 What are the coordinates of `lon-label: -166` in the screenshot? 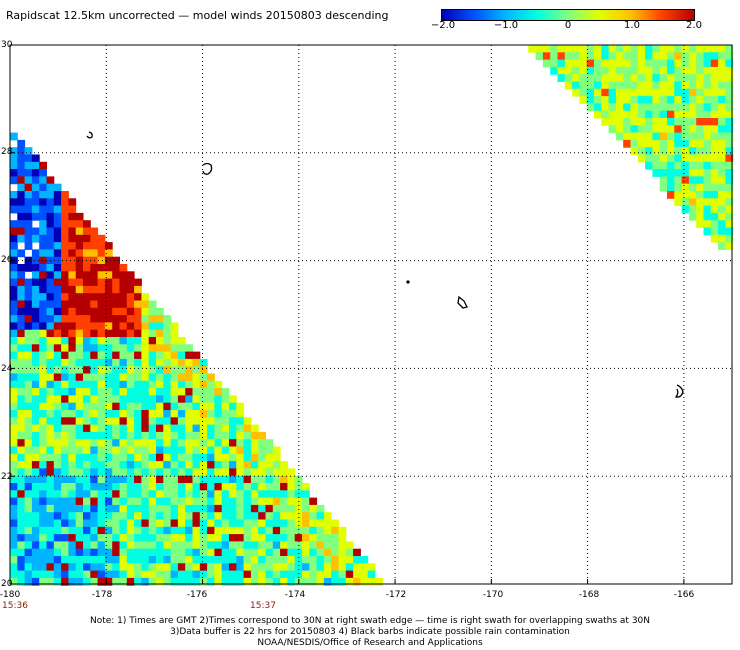 It's located at (684, 595).